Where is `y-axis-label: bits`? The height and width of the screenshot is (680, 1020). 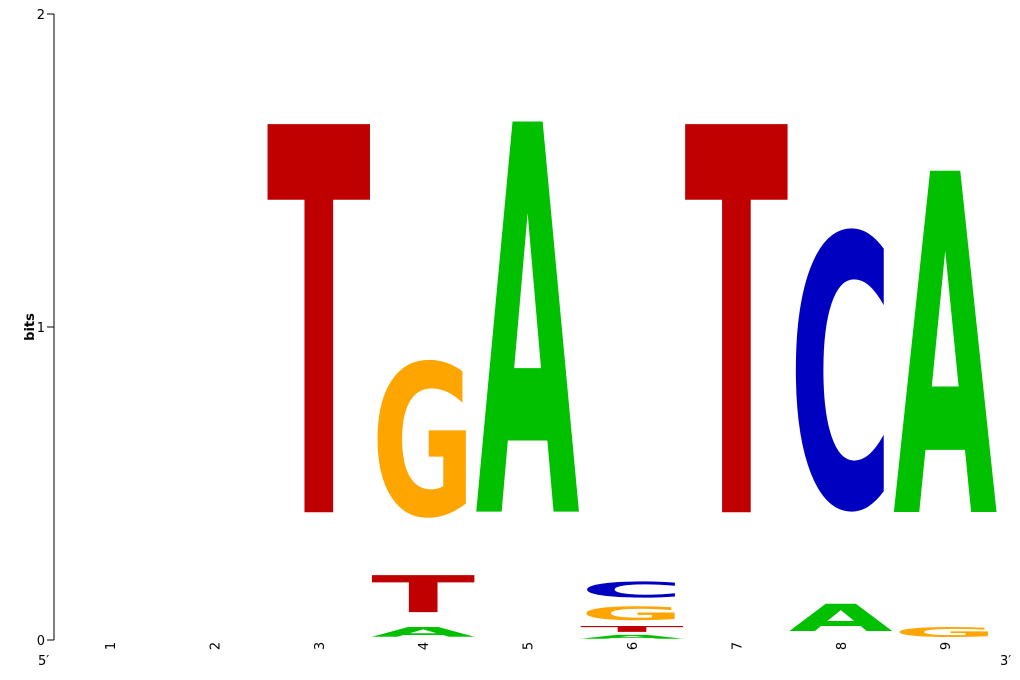 y-axis-label: bits is located at coordinates (30, 327).